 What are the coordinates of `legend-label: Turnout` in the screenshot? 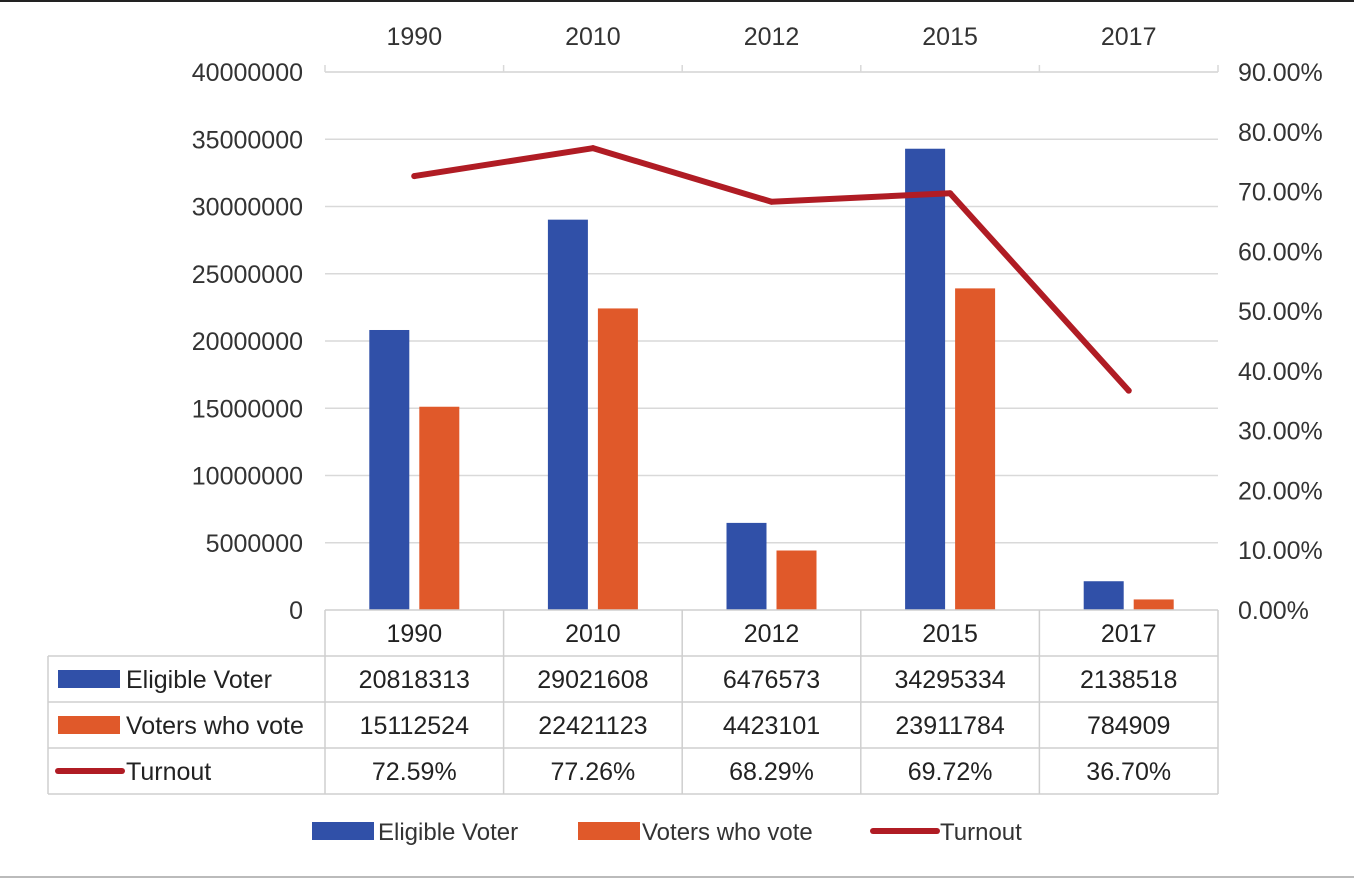 It's located at (981, 832).